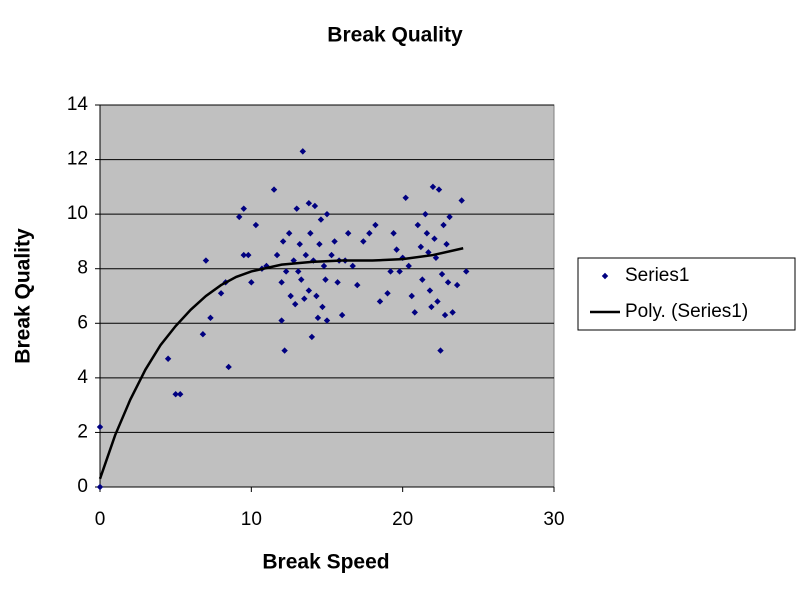  What do you see at coordinates (77, 159) in the screenshot?
I see `y-tick-label: 12` at bounding box center [77, 159].